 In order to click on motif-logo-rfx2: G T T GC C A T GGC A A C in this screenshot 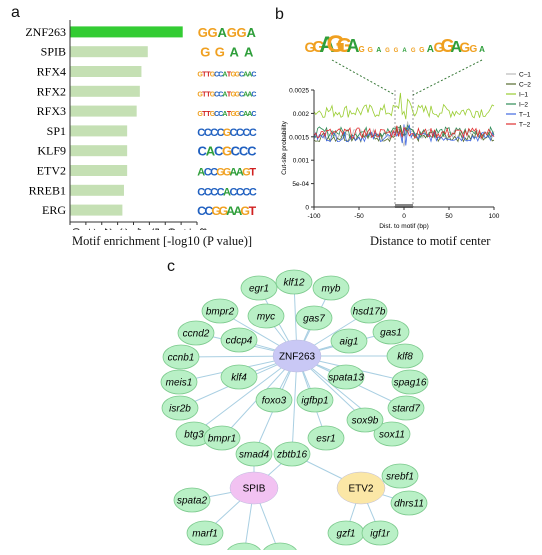, I will do `click(226, 94)`.